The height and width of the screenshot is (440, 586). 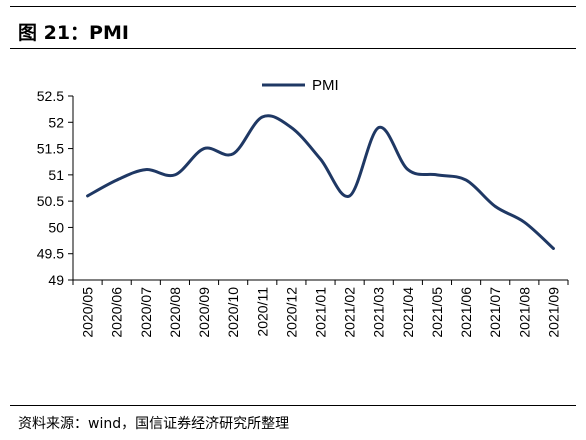 I want to click on x-tick-label: 2020/10, so click(x=233, y=312).